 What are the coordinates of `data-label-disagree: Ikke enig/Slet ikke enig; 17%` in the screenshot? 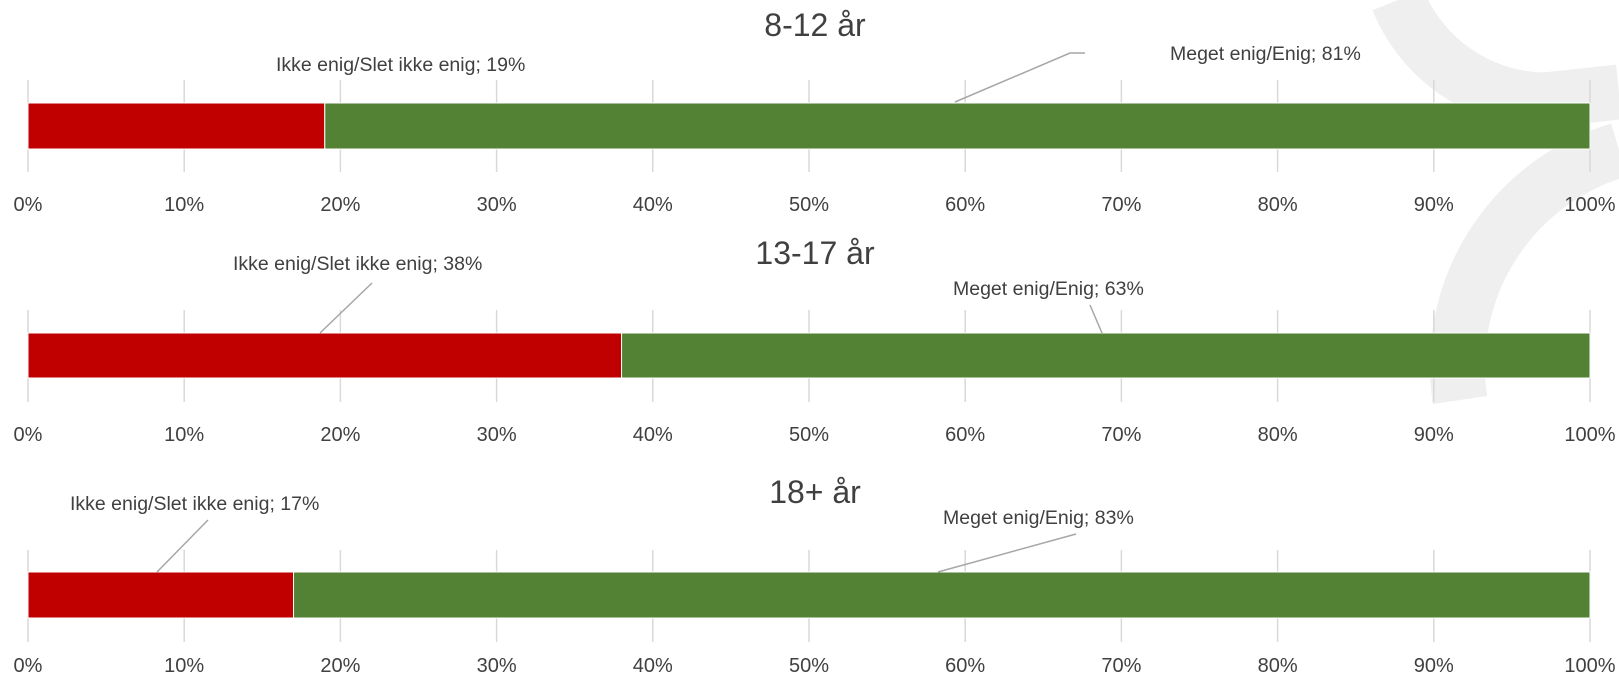 It's located at (194, 504).